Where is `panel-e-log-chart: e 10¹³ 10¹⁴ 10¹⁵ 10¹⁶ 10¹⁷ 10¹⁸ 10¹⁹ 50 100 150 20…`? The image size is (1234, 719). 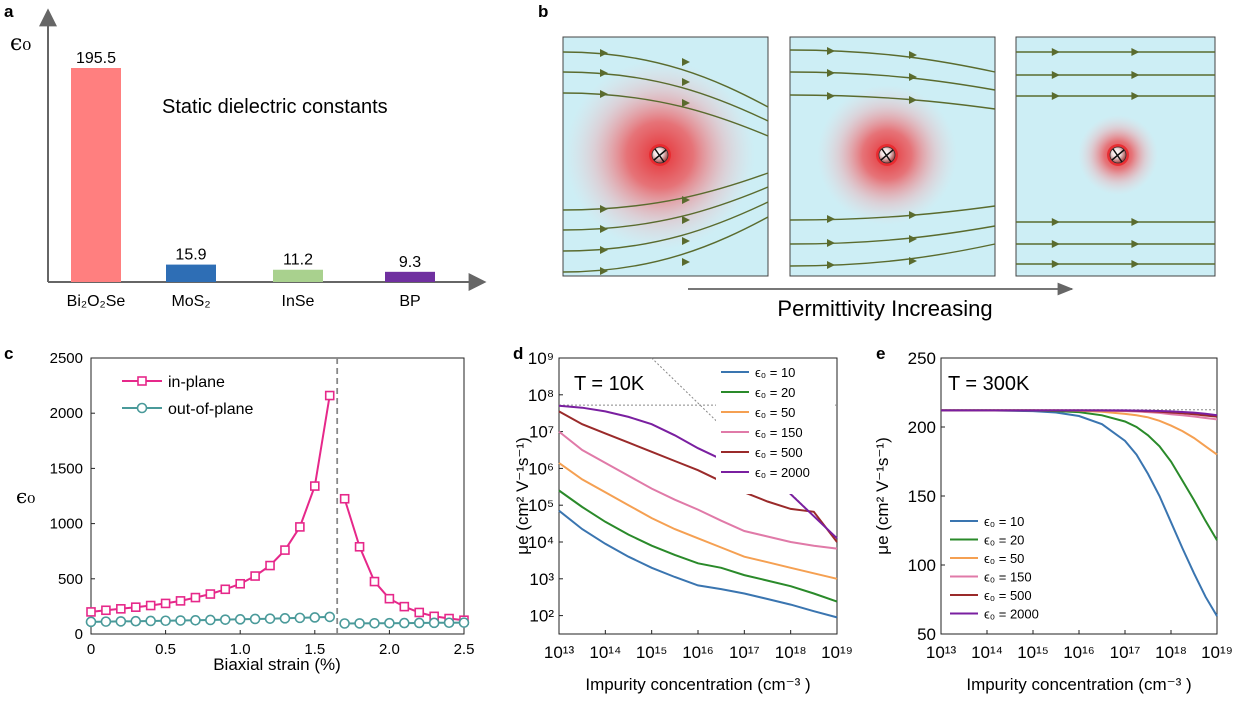 panel-e-log-chart: e 10¹³ 10¹⁴ 10¹⁵ 10¹⁶ 10¹⁷ 10¹⁸ 10¹⁹ 50 100 150 20… is located at coordinates (1053, 519).